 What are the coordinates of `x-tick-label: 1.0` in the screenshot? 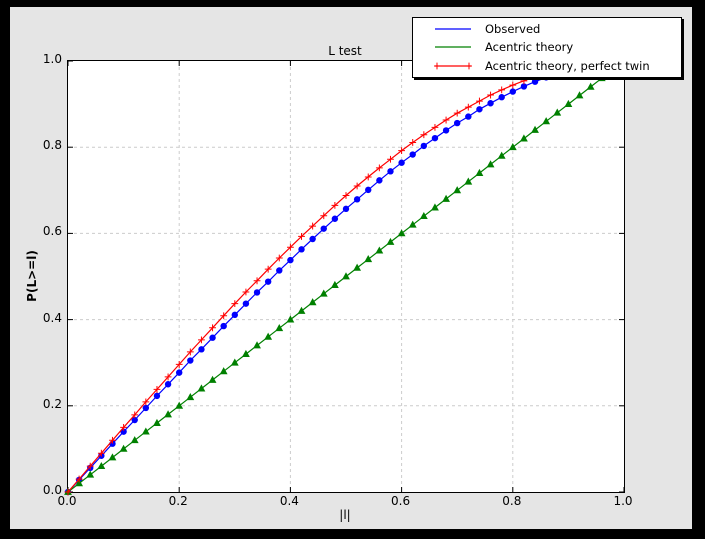 It's located at (623, 501).